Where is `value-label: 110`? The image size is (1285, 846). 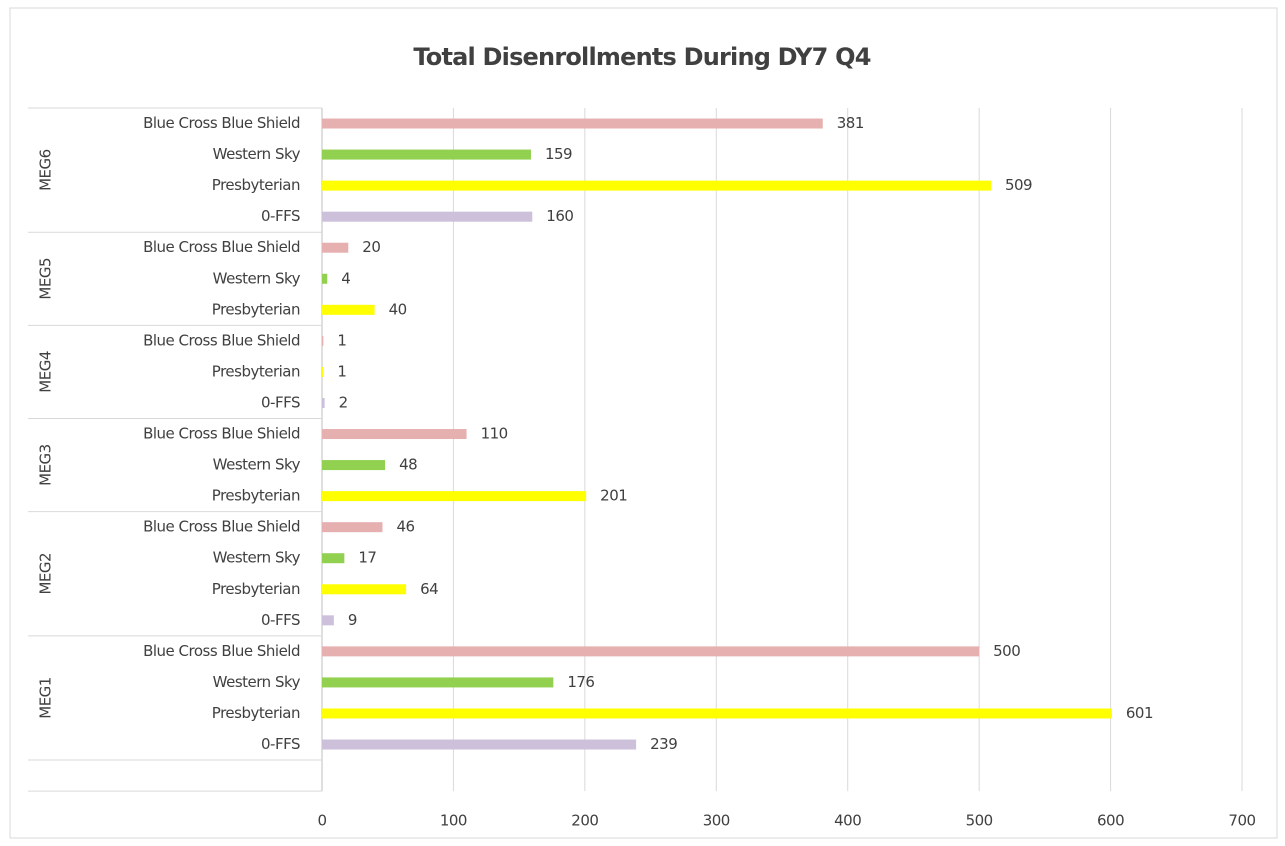 value-label: 110 is located at coordinates (494, 434).